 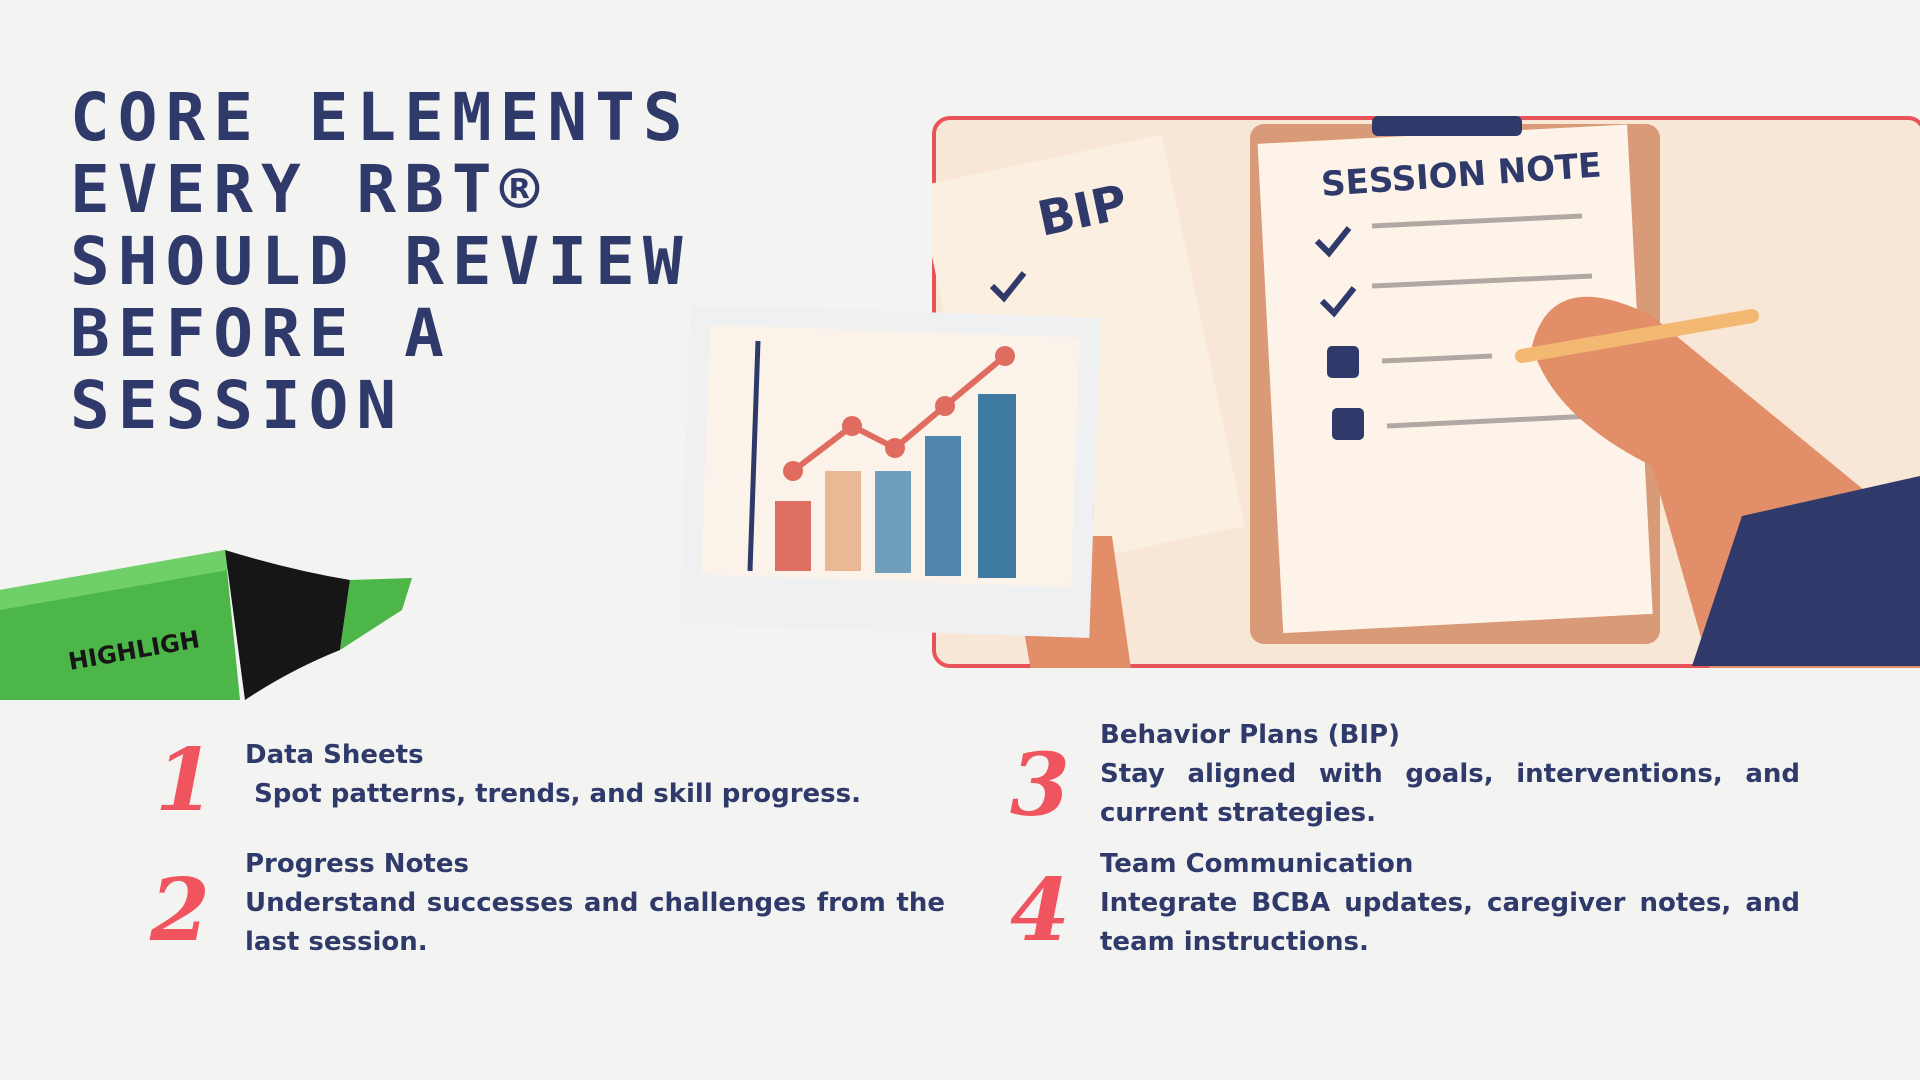 What do you see at coordinates (180, 910) in the screenshot?
I see `item-number: 2` at bounding box center [180, 910].